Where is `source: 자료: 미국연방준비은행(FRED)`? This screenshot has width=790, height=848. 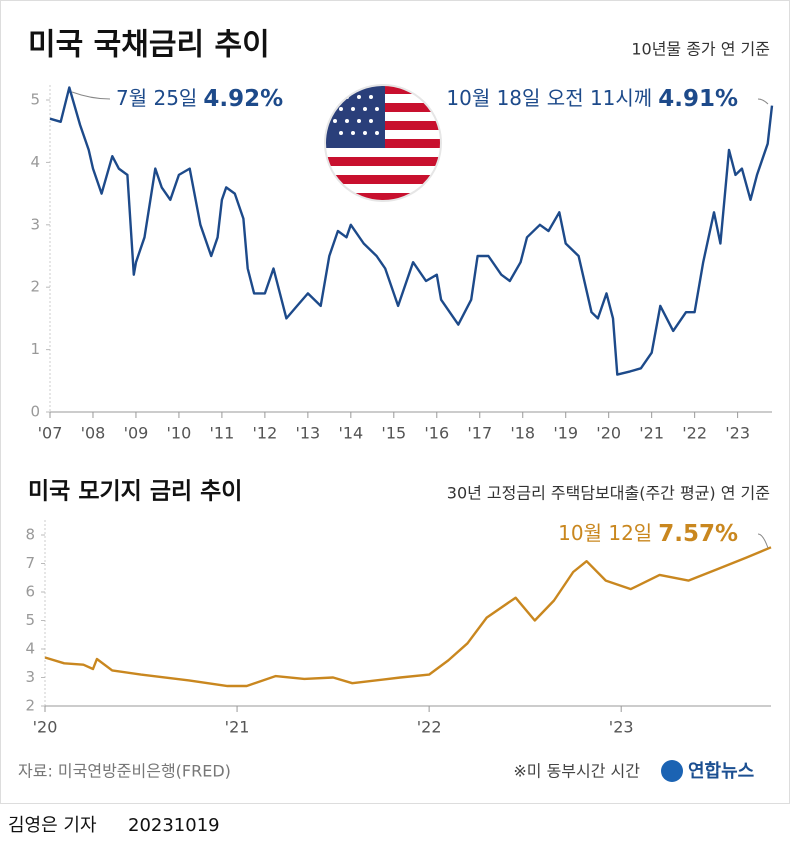
source: 자료: 미국연방준비은행(FRED) is located at coordinates (124, 771).